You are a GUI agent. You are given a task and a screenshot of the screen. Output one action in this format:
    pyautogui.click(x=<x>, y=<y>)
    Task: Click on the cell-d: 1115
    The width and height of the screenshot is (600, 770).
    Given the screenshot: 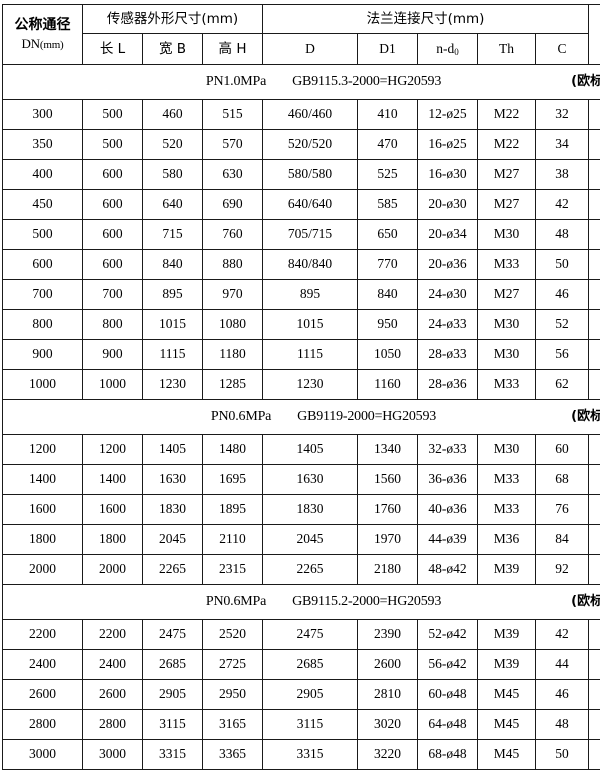 What is the action you would take?
    pyautogui.click(x=310, y=355)
    